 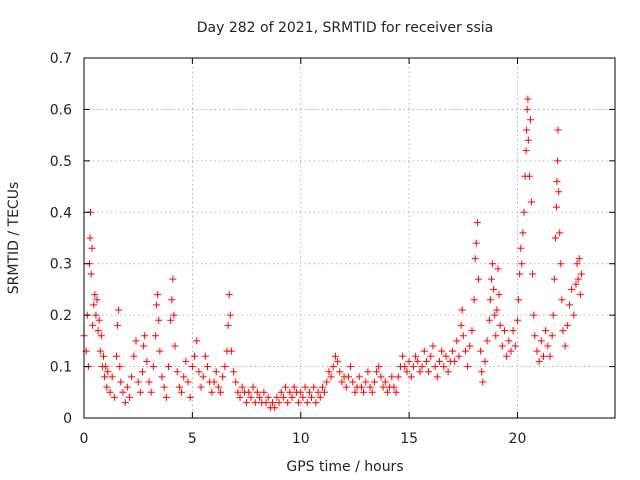 What do you see at coordinates (61, 316) in the screenshot?
I see `y-tick-label: 0.2` at bounding box center [61, 316].